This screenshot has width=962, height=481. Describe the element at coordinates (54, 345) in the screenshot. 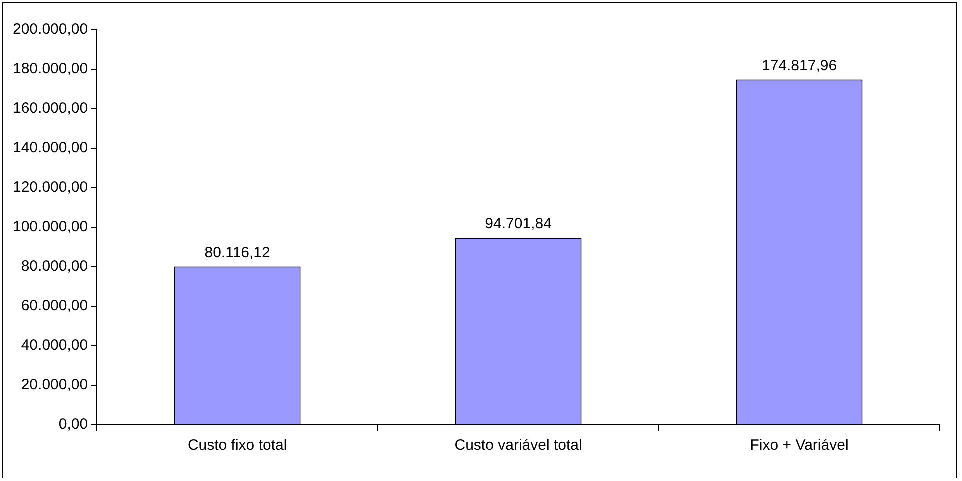

I see `y-tick-label: 40.000,00` at that location.